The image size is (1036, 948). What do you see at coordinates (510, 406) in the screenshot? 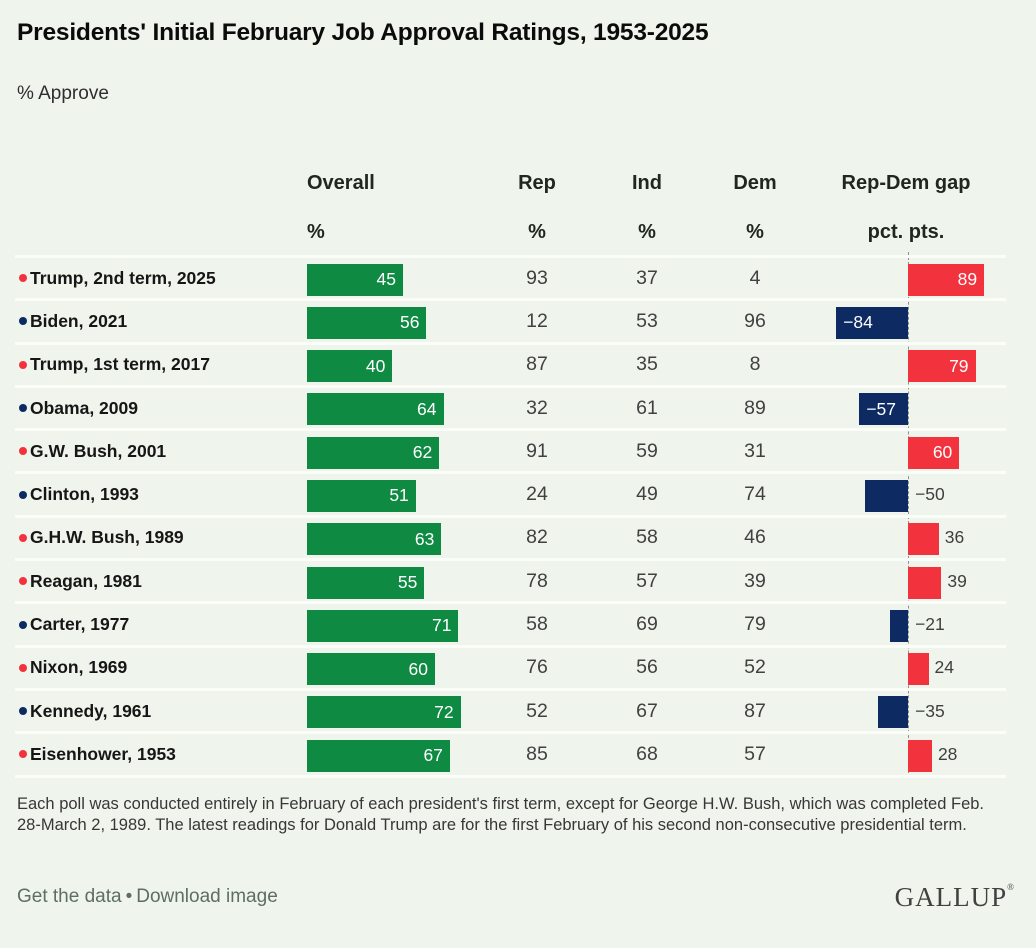
I see `table-row: Obama, 2009 64 32 61 89 −57` at bounding box center [510, 406].